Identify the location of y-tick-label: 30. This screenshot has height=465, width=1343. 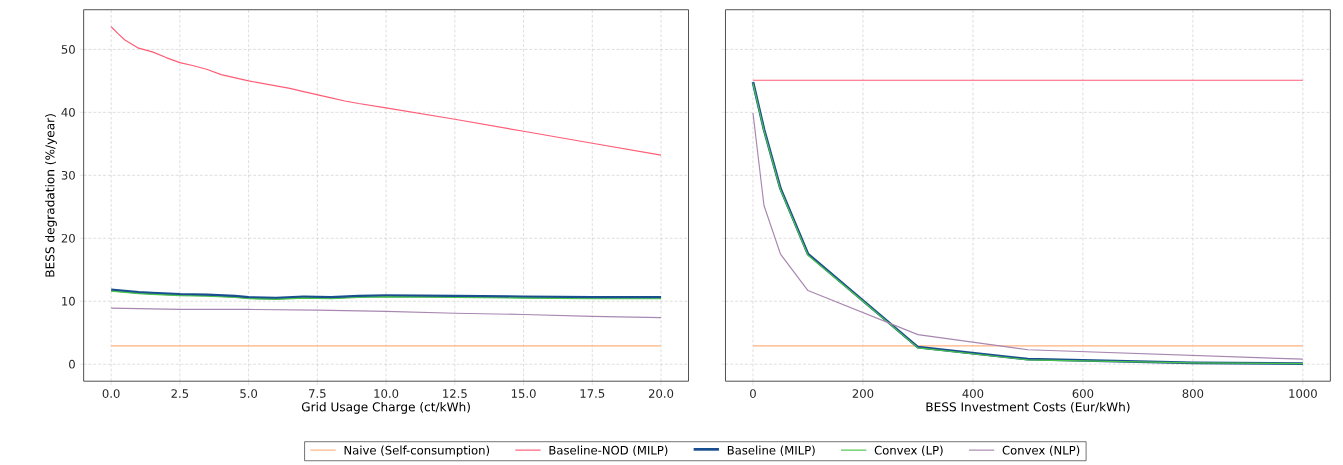
(68, 175).